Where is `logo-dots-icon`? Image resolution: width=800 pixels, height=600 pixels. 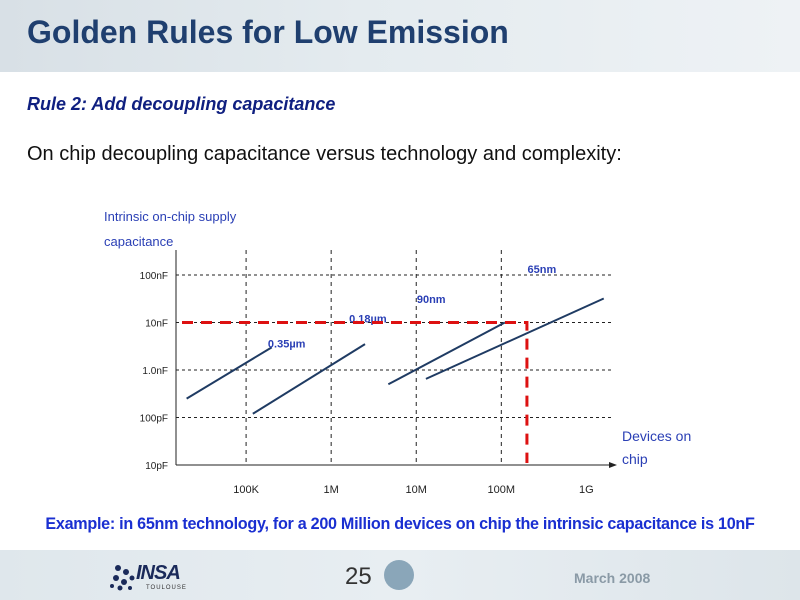 logo-dots-icon is located at coordinates (122, 578).